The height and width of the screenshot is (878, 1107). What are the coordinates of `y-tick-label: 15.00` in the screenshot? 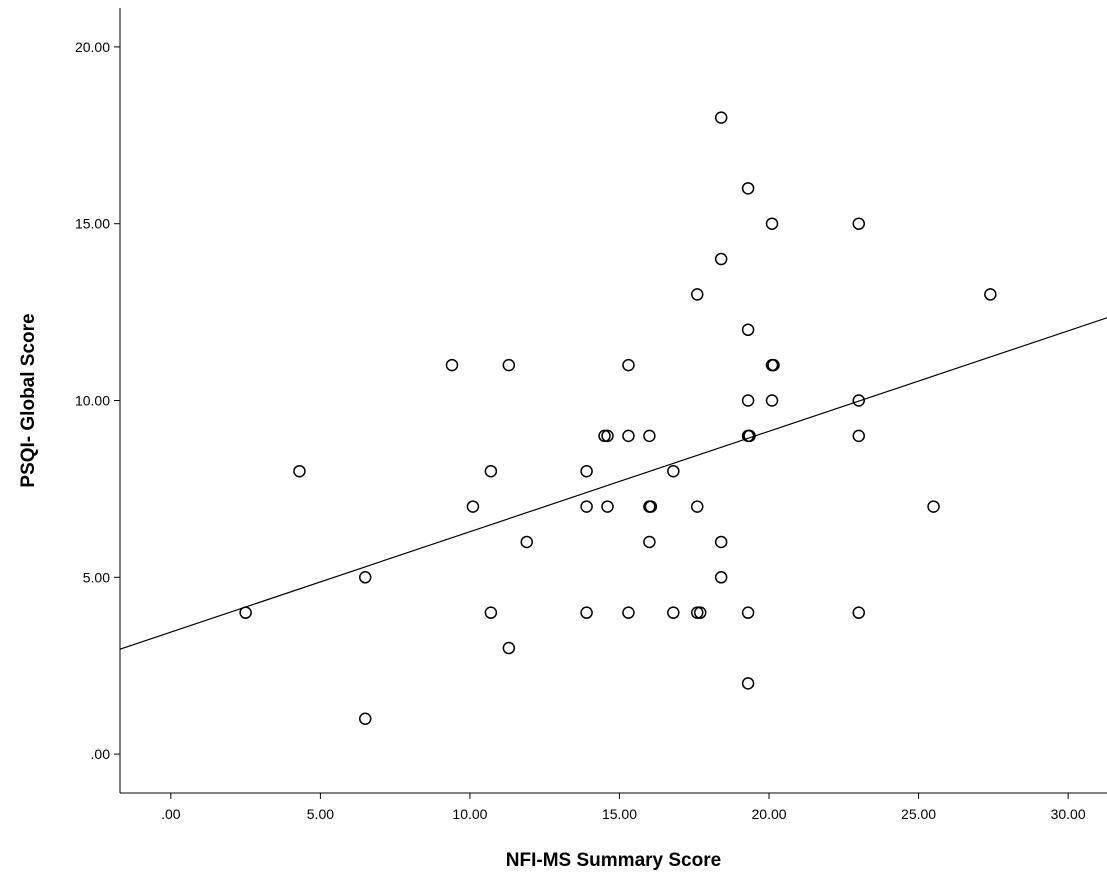 It's located at (92, 224).